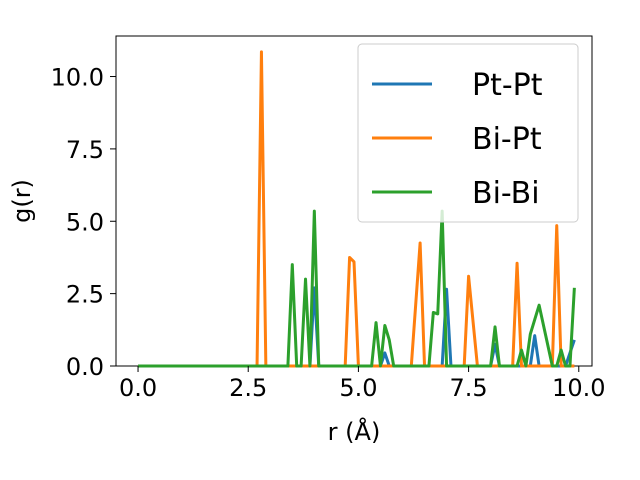 This screenshot has height=480, width=640. Describe the element at coordinates (578, 388) in the screenshot. I see `x-tick-label: 10.0` at that location.